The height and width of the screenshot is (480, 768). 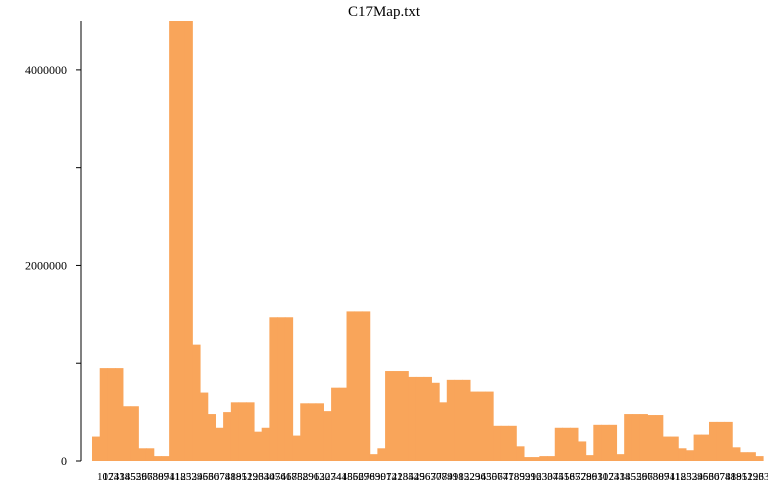 What do you see at coordinates (387, 475) in the screenshot?
I see `x-tick-label: 97` at bounding box center [387, 475].